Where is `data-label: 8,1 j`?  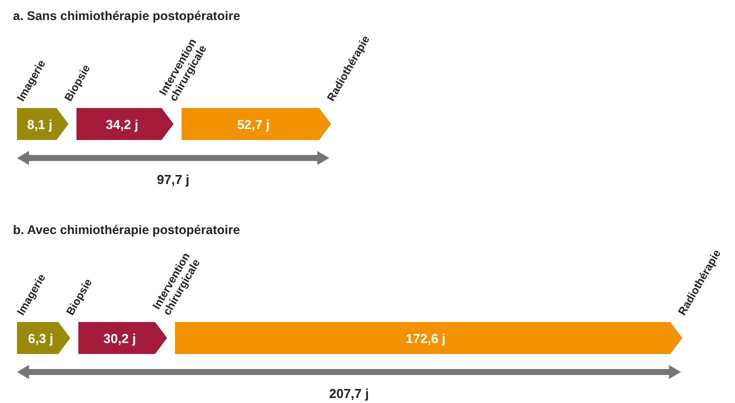 data-label: 8,1 j is located at coordinates (39, 124).